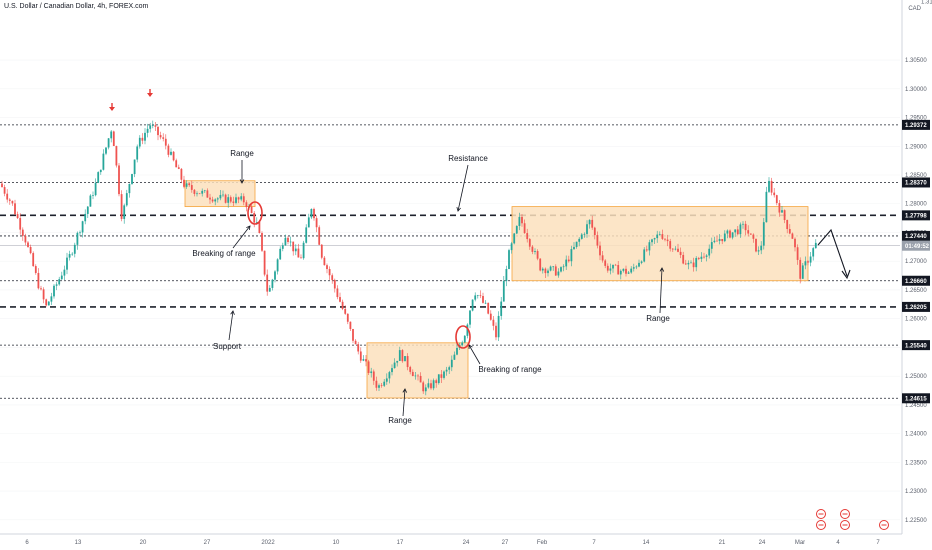 This screenshot has height=550, width=932. Describe the element at coordinates (846, 274) in the screenshot. I see `forecast-path-head` at that location.